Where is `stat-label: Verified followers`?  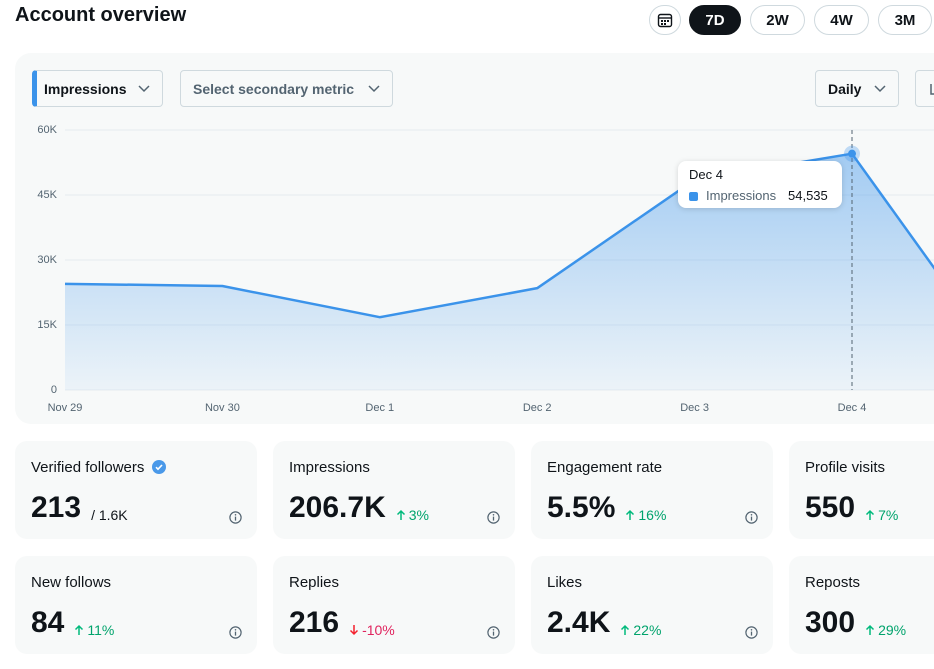 stat-label: Verified followers is located at coordinates (99, 468).